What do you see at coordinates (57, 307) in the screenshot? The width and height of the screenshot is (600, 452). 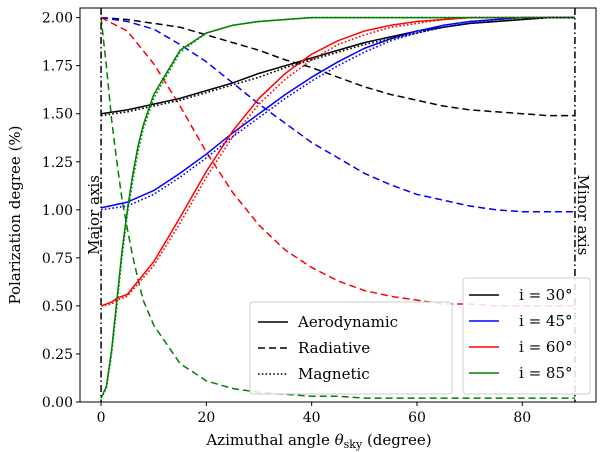 I see `y-tick-label: 0.50` at bounding box center [57, 307].